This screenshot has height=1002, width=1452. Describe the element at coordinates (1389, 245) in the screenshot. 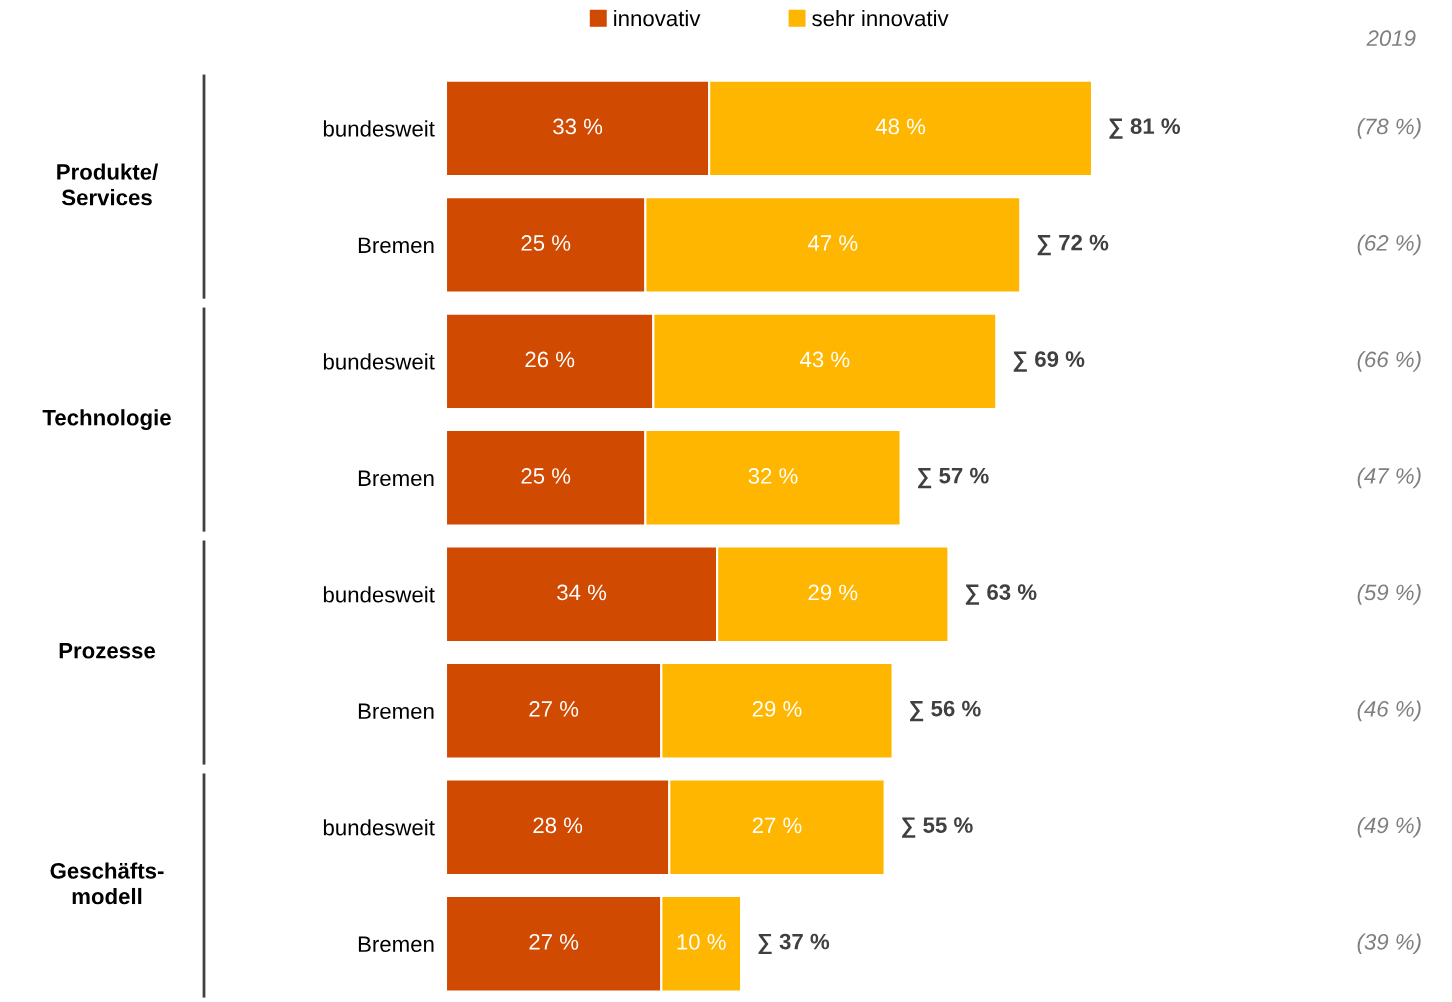

I see `text: (62 %)` at that location.